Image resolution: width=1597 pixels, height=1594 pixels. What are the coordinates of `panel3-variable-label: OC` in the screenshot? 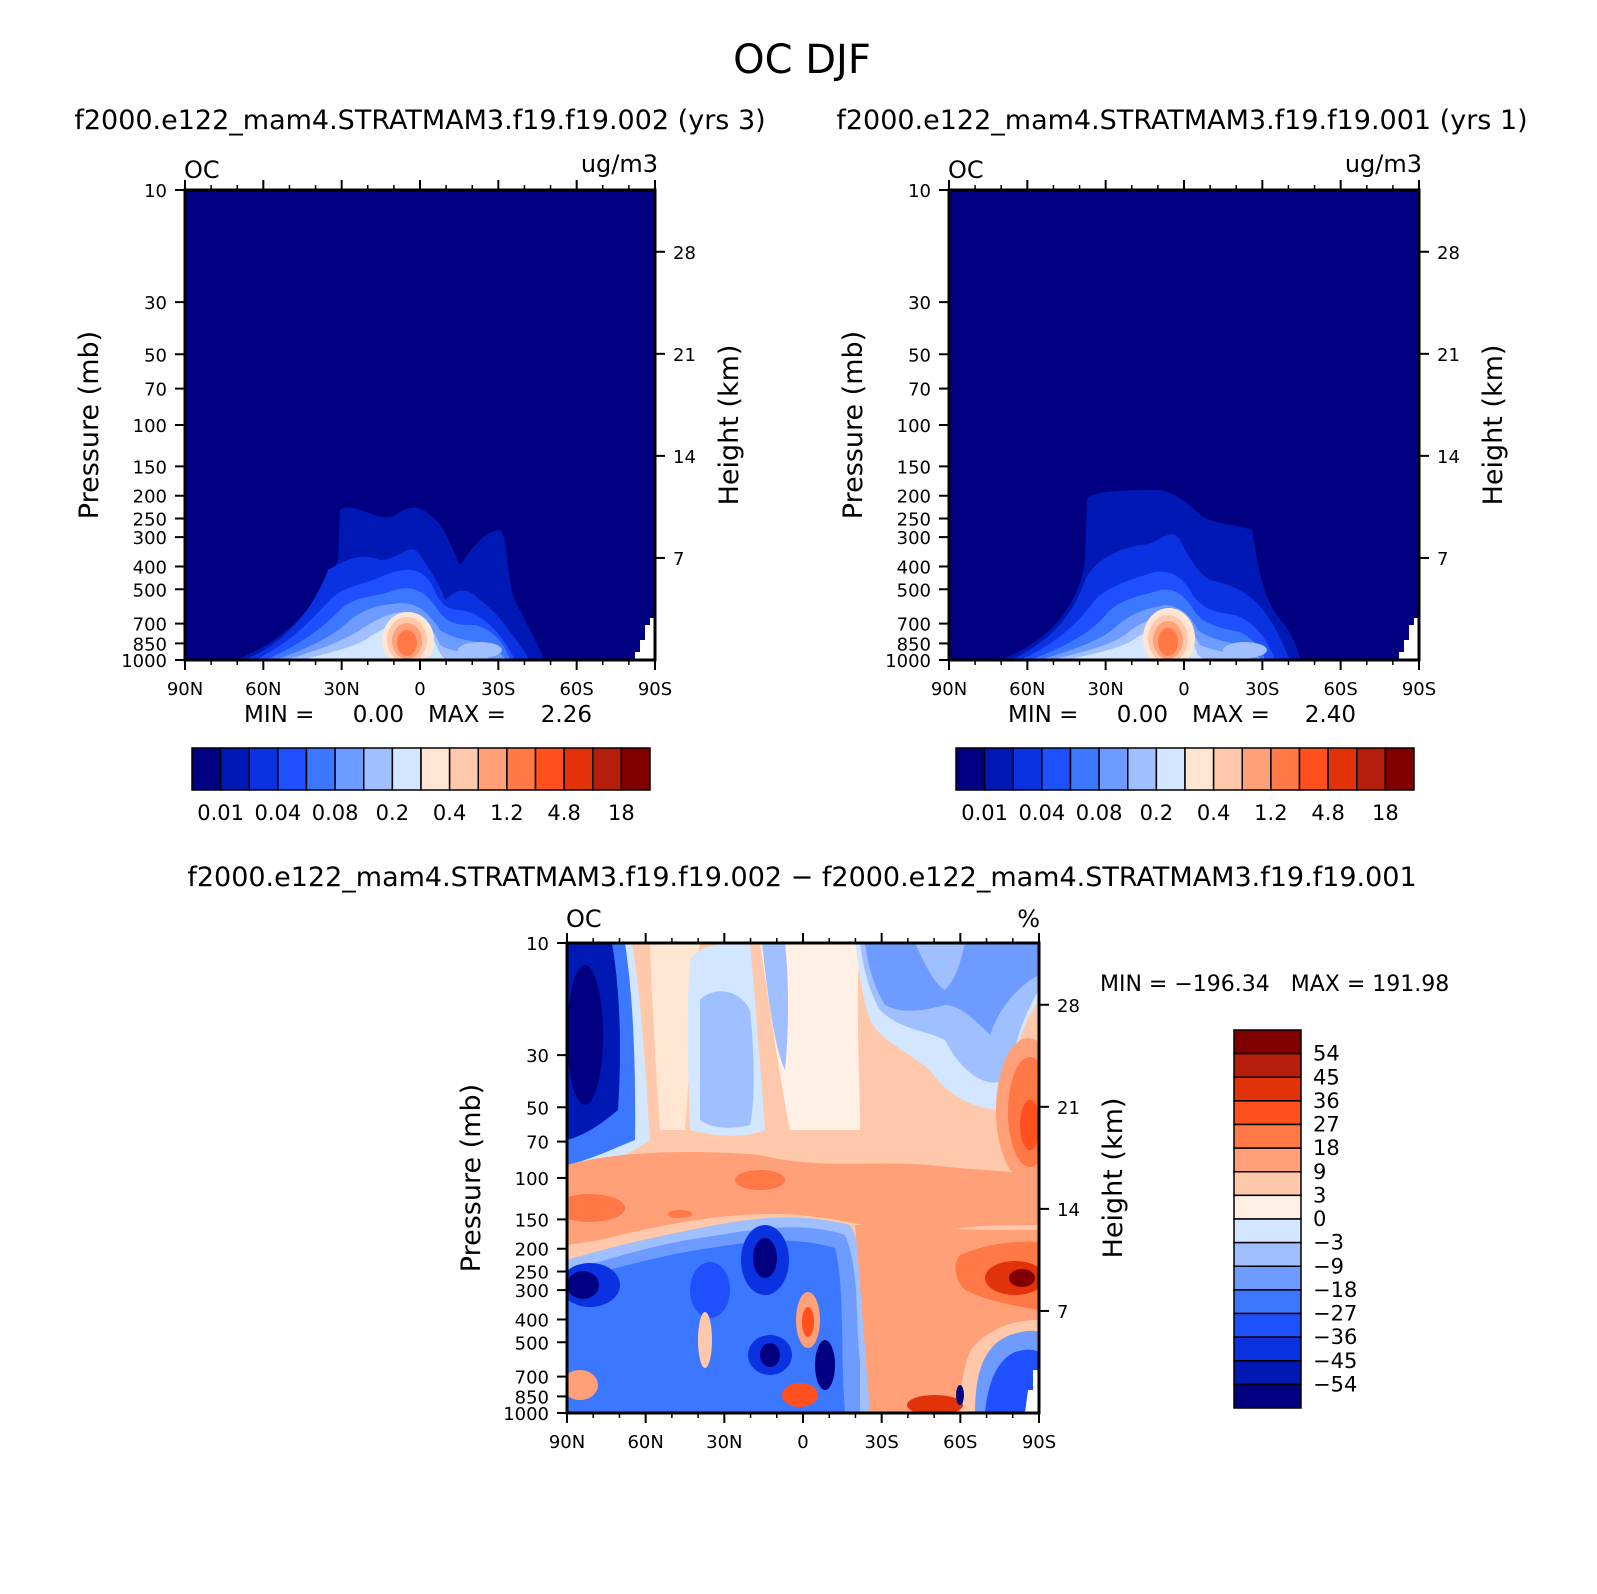 It's located at (584, 919).